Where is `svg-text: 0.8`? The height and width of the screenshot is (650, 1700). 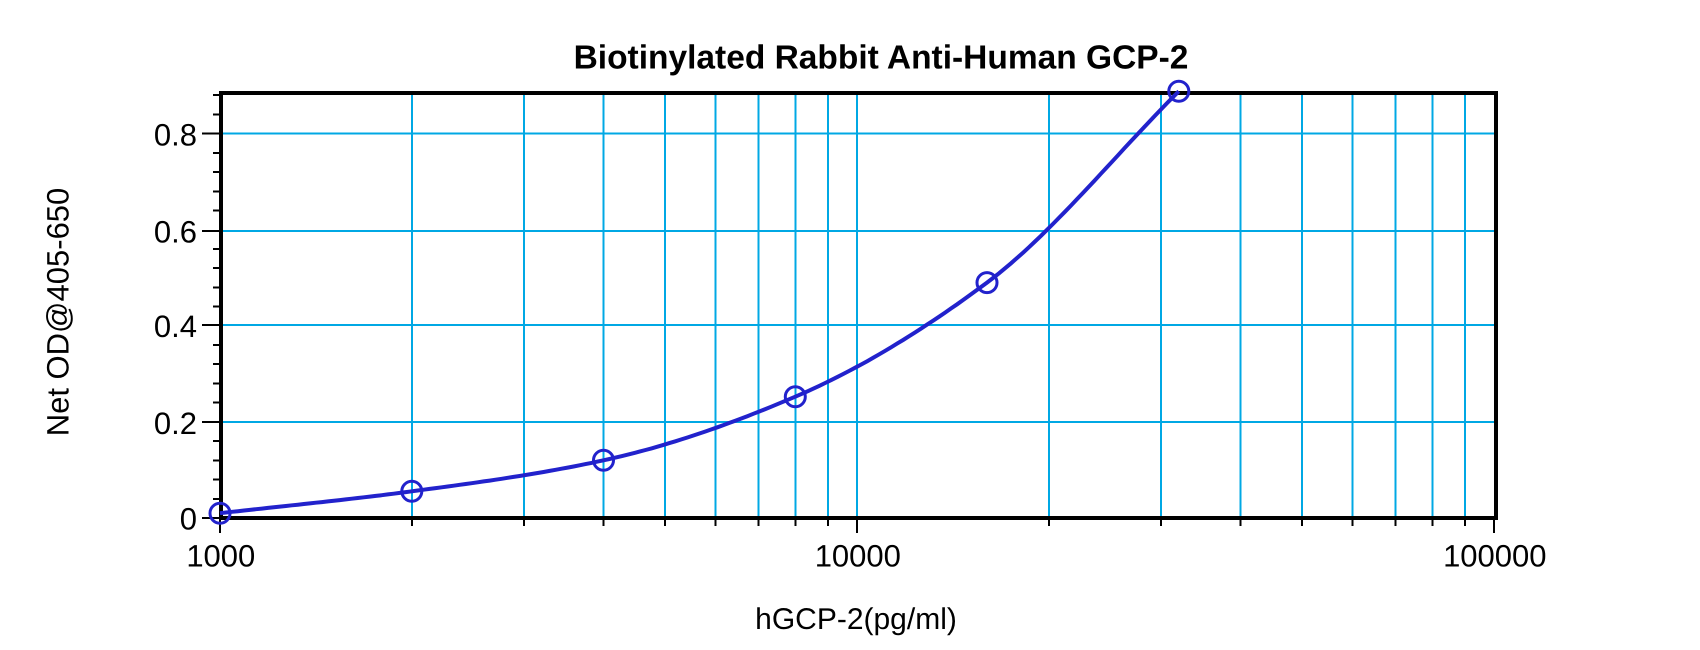 svg-text: 0.8 is located at coordinates (175, 134).